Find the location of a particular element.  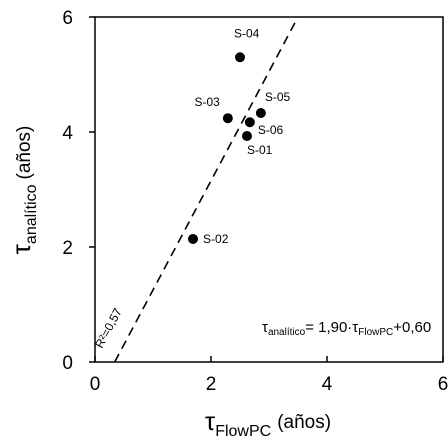

equation: τanalítico= 1,90·τFlowPC+0,60 is located at coordinates (346, 328).